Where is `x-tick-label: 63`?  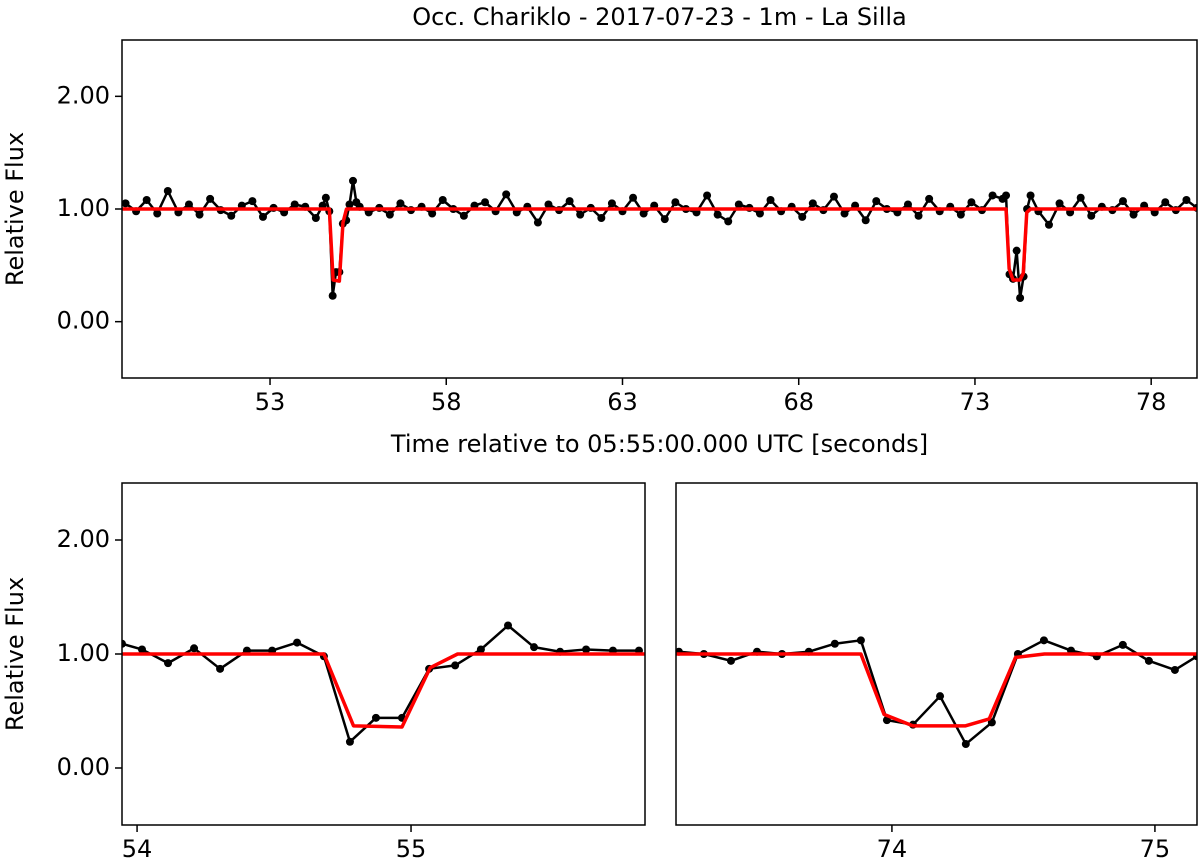 x-tick-label: 63 is located at coordinates (622, 402).